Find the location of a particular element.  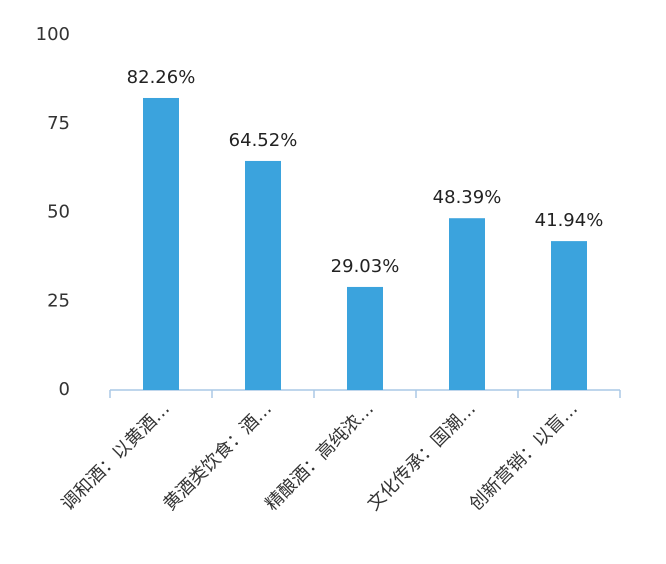

y-tick-label: 50 is located at coordinates (58, 212).